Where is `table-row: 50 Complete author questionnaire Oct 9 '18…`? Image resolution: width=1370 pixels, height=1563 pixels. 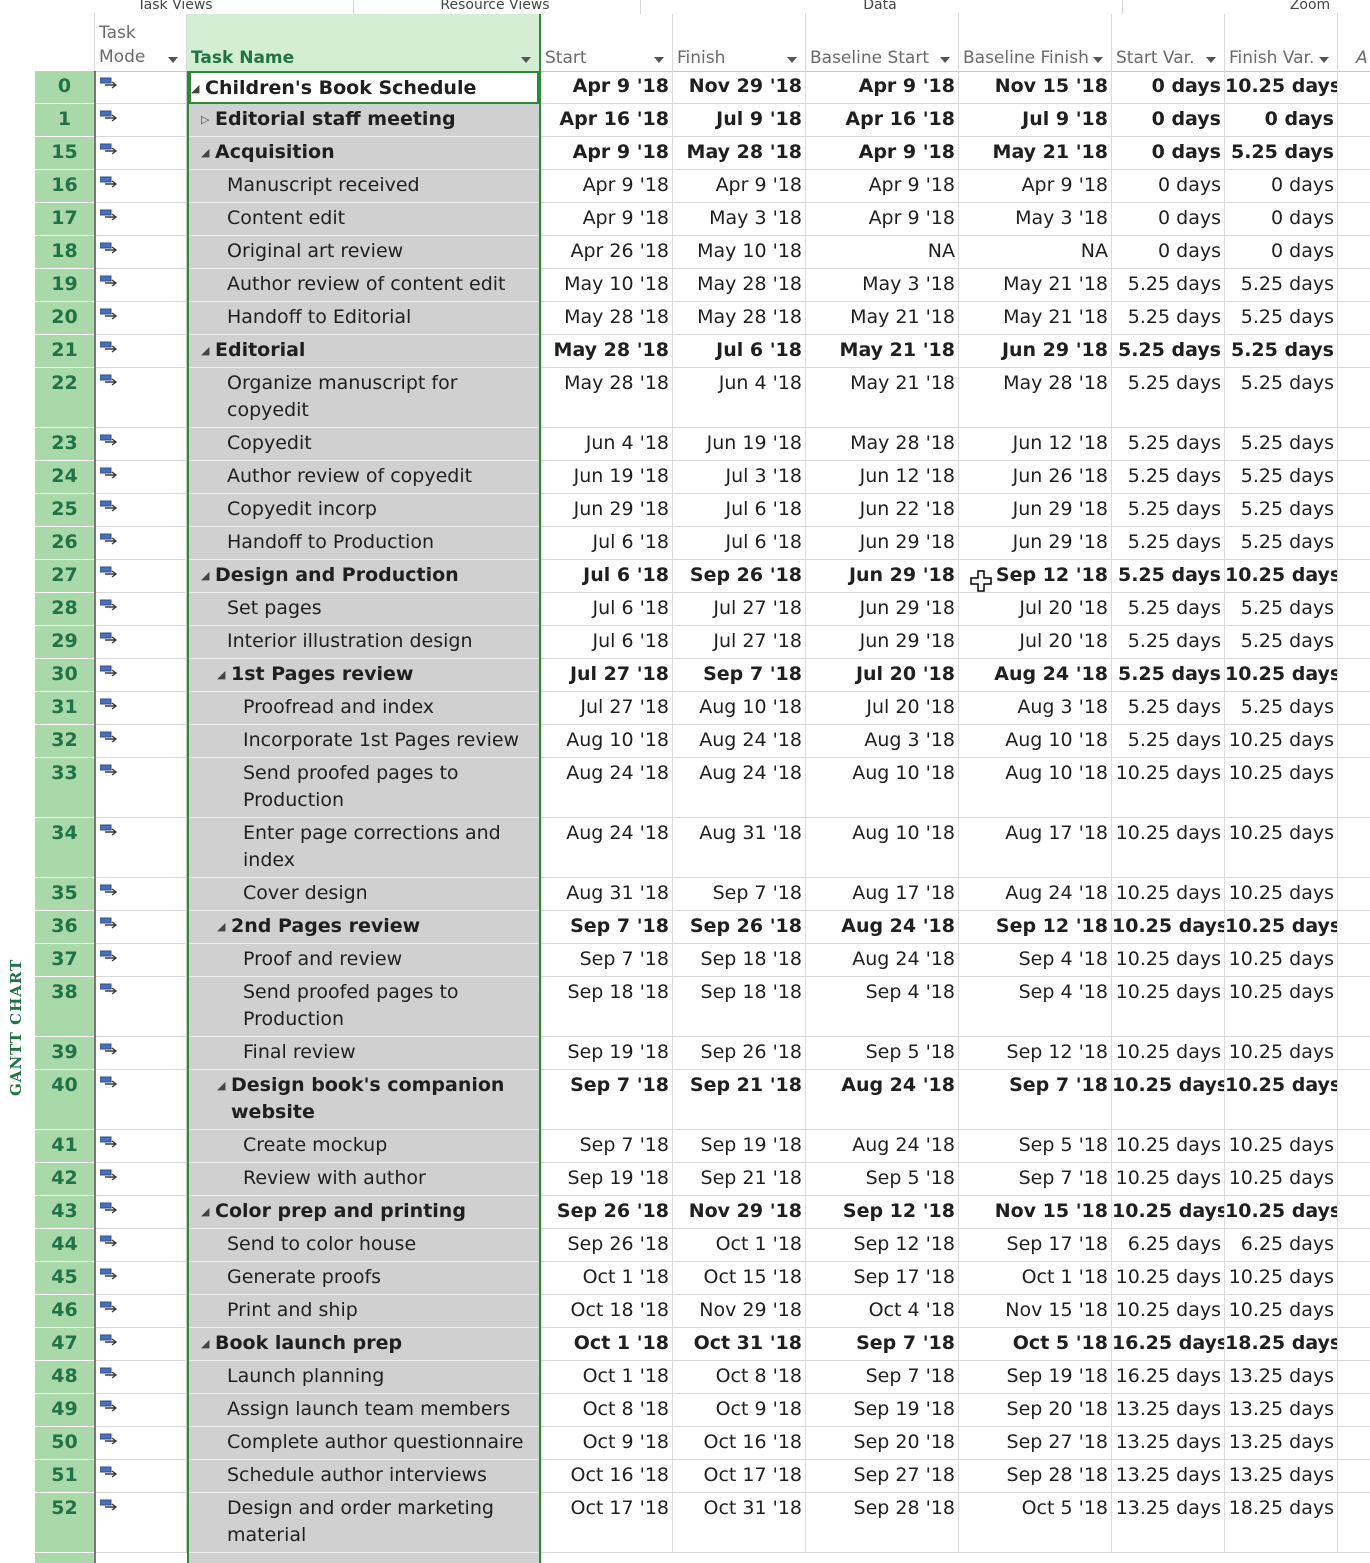
table-row: 50 Complete author questionnaire Oct 9 '18… is located at coordinates (685, 1443).